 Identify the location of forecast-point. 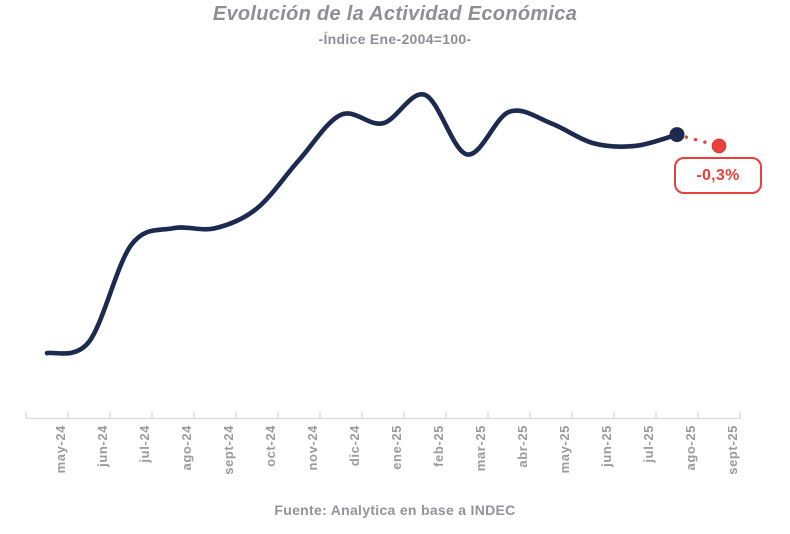
(719, 146).